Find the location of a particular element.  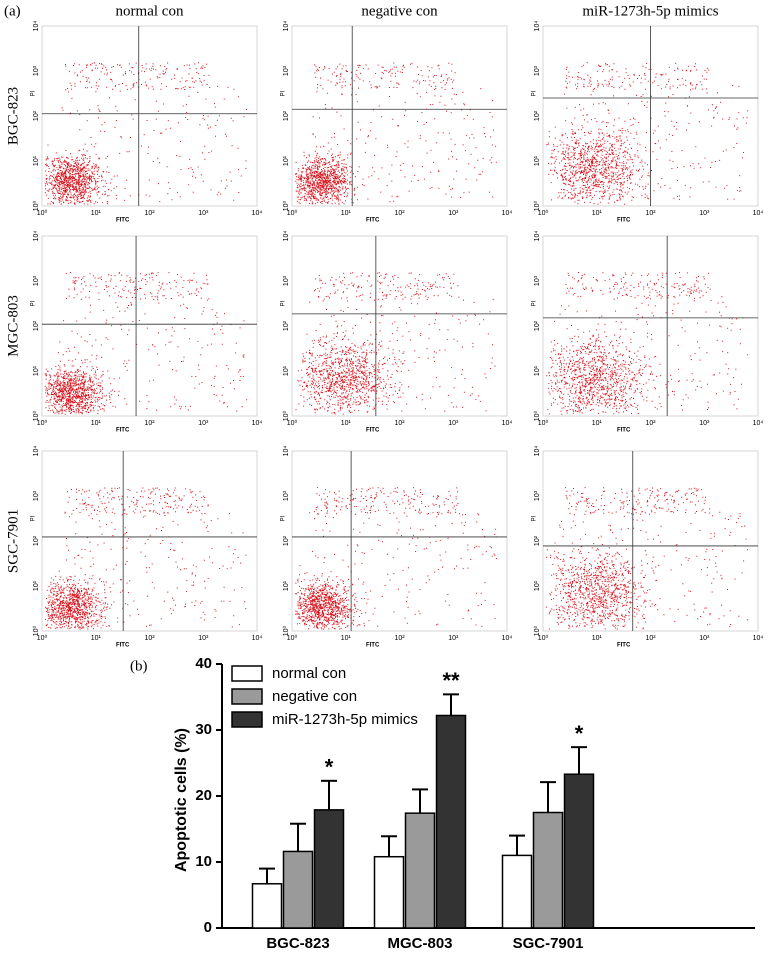

significance-mark: ** is located at coordinates (451, 680).